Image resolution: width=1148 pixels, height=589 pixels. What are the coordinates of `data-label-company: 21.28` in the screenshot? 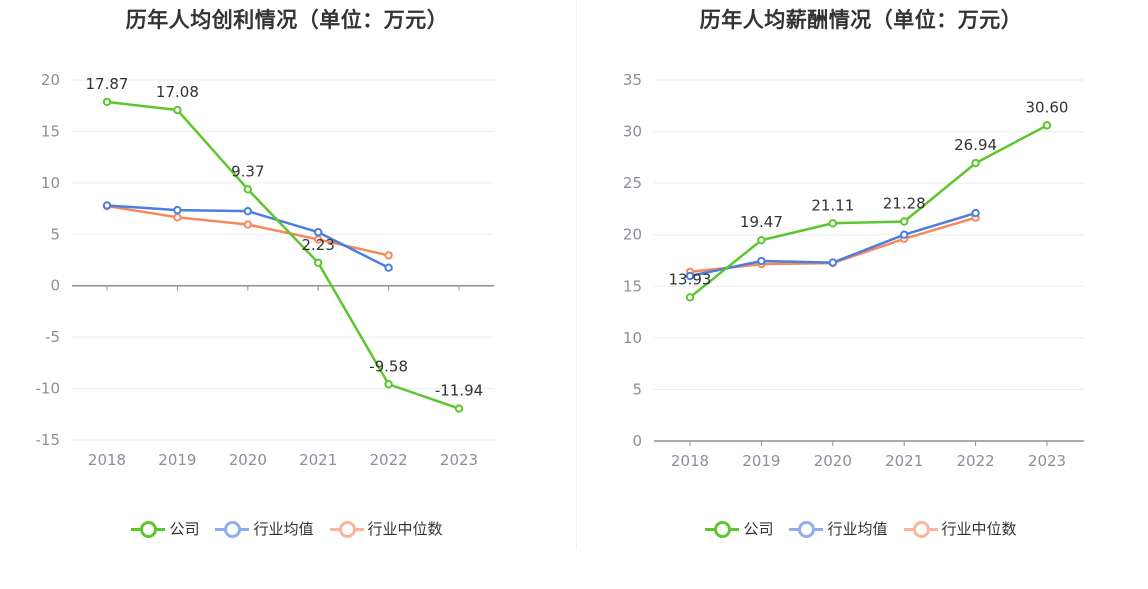 It's located at (904, 204).